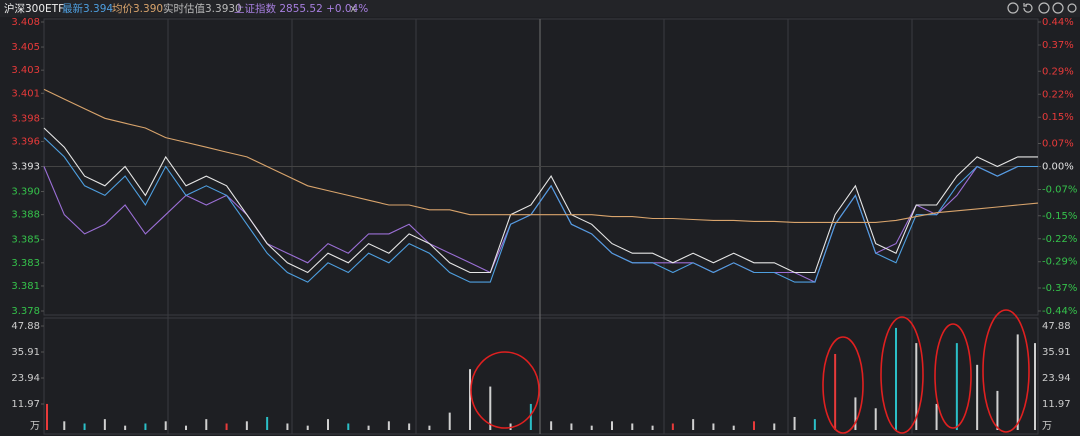 The image size is (1080, 436). Describe the element at coordinates (25, 263) in the screenshot. I see `y-tick-label: 3.383` at that location.